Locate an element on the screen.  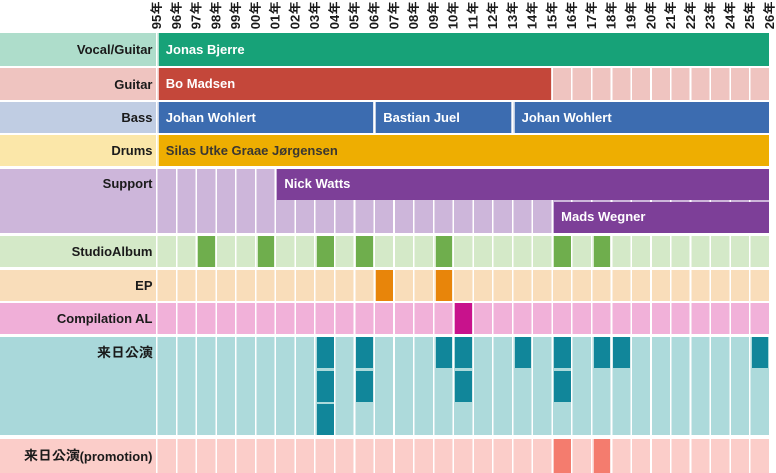
svg-text: 02 is located at coordinates (294, 22).